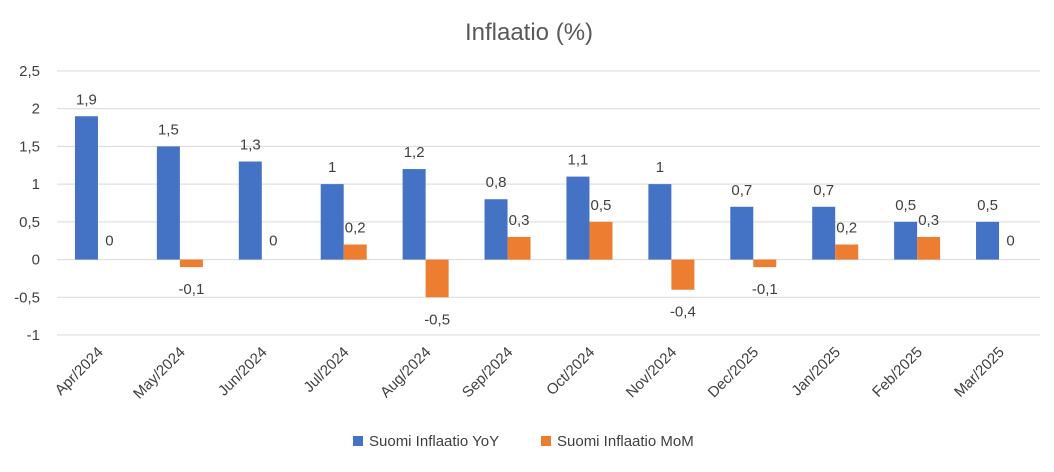  Describe the element at coordinates (405, 372) in the screenshot. I see `x-tick-label: Aug/2024` at that location.